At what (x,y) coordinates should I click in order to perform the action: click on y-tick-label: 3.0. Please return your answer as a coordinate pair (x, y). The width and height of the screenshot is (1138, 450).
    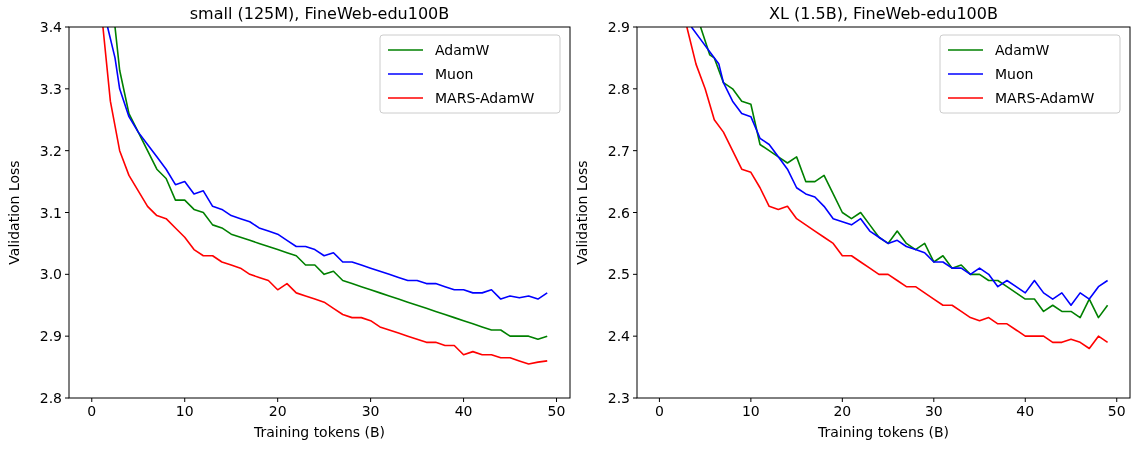
    Looking at the image, I should click on (50, 274).